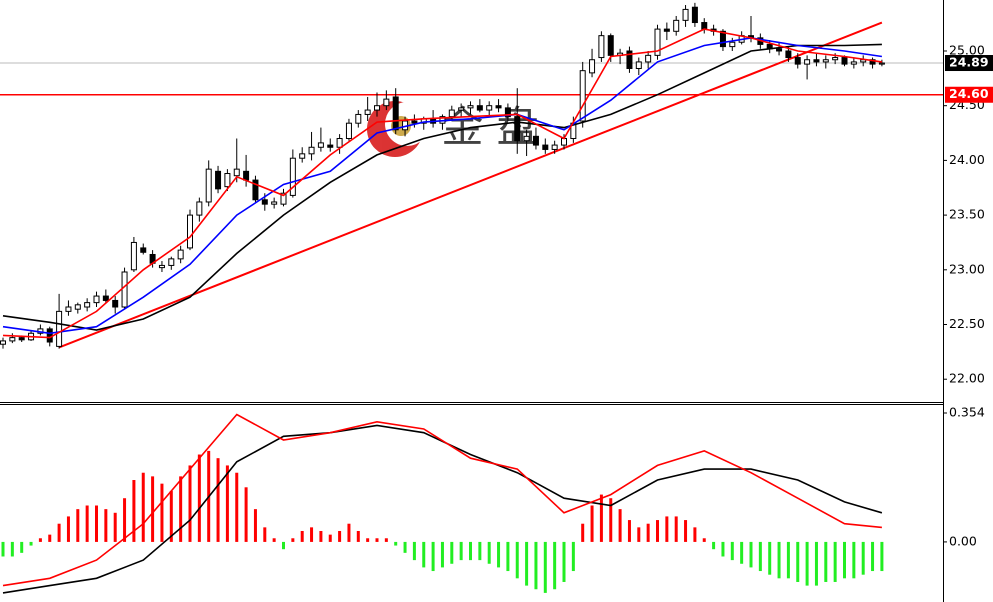 Image resolution: width=993 pixels, height=602 pixels. What do you see at coordinates (967, 49) in the screenshot?
I see `y-tick-label: 25.00` at bounding box center [967, 49].